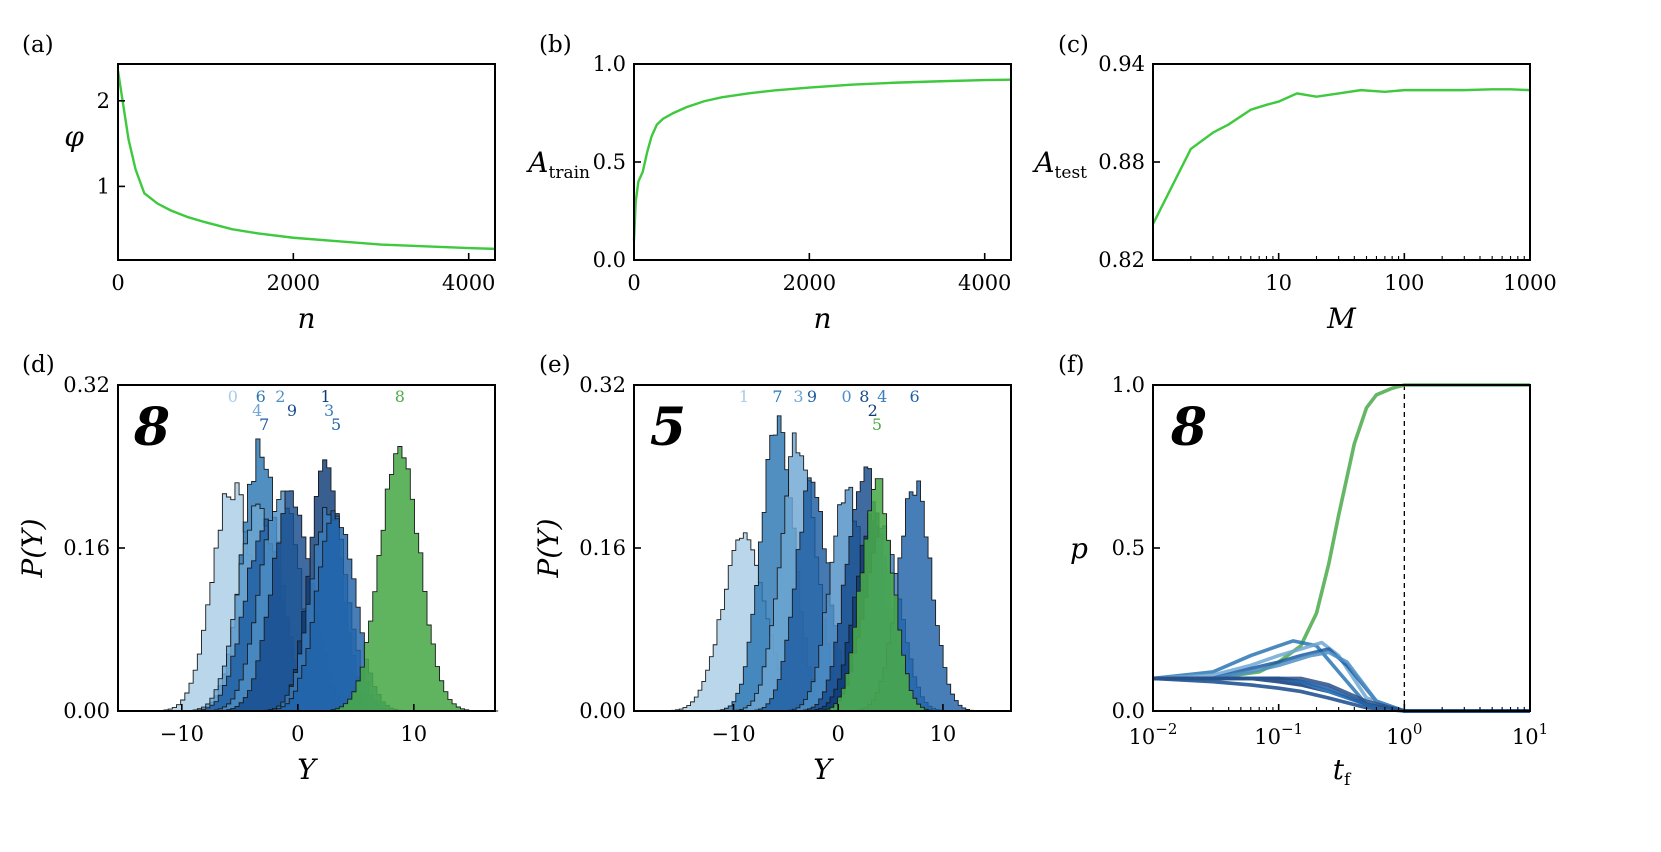  I want to click on panel-label: (e), so click(555, 365).